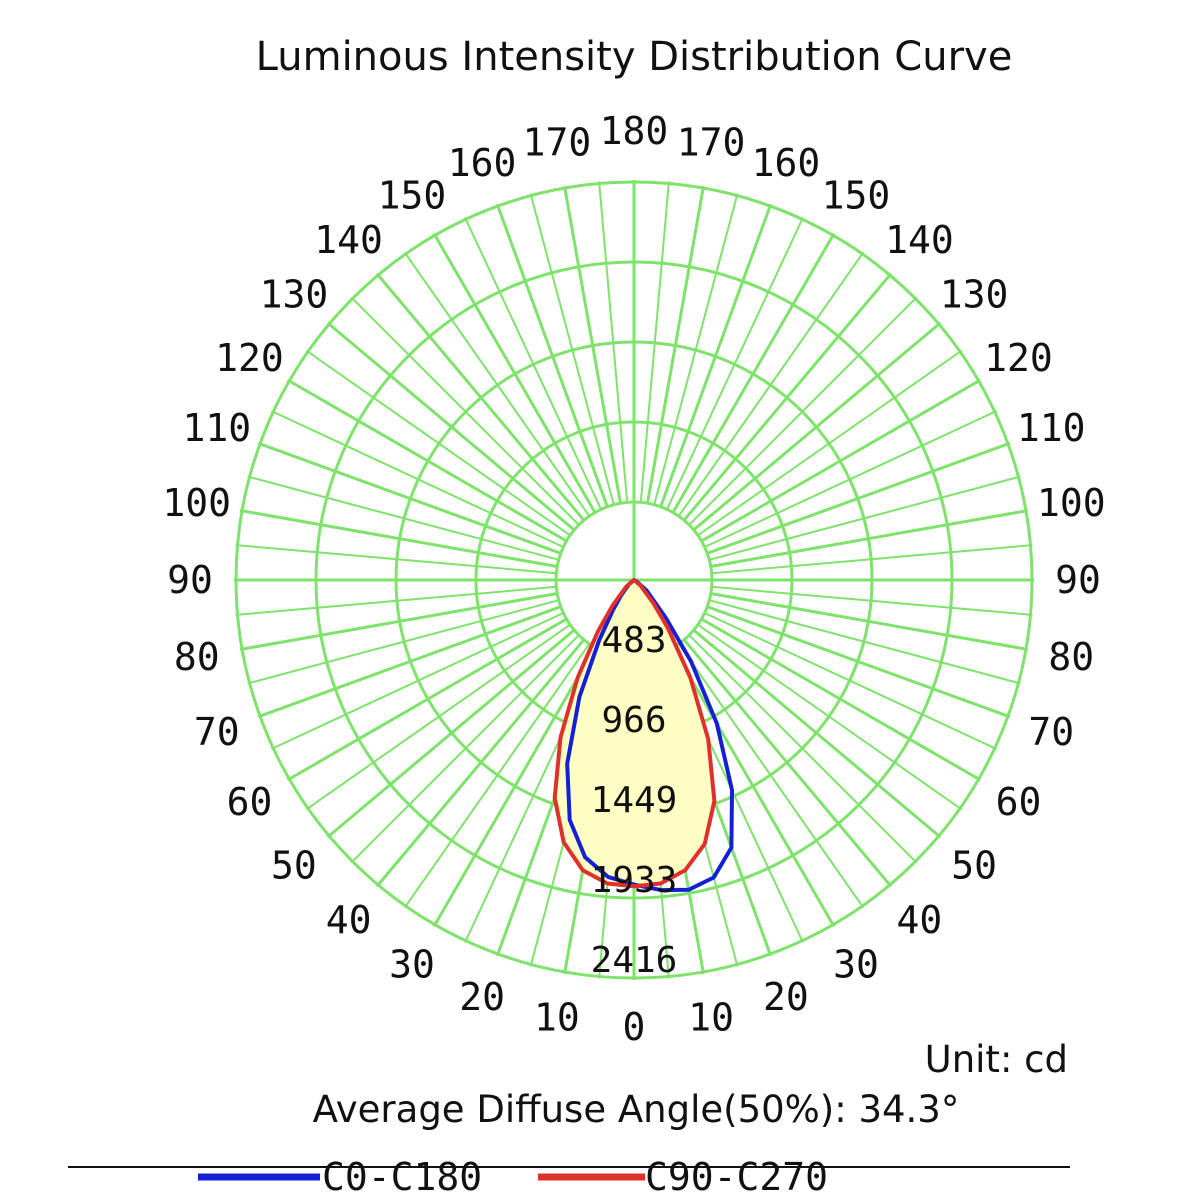 The height and width of the screenshot is (1200, 1200). I want to click on angle-label-left-30: 30, so click(412, 965).